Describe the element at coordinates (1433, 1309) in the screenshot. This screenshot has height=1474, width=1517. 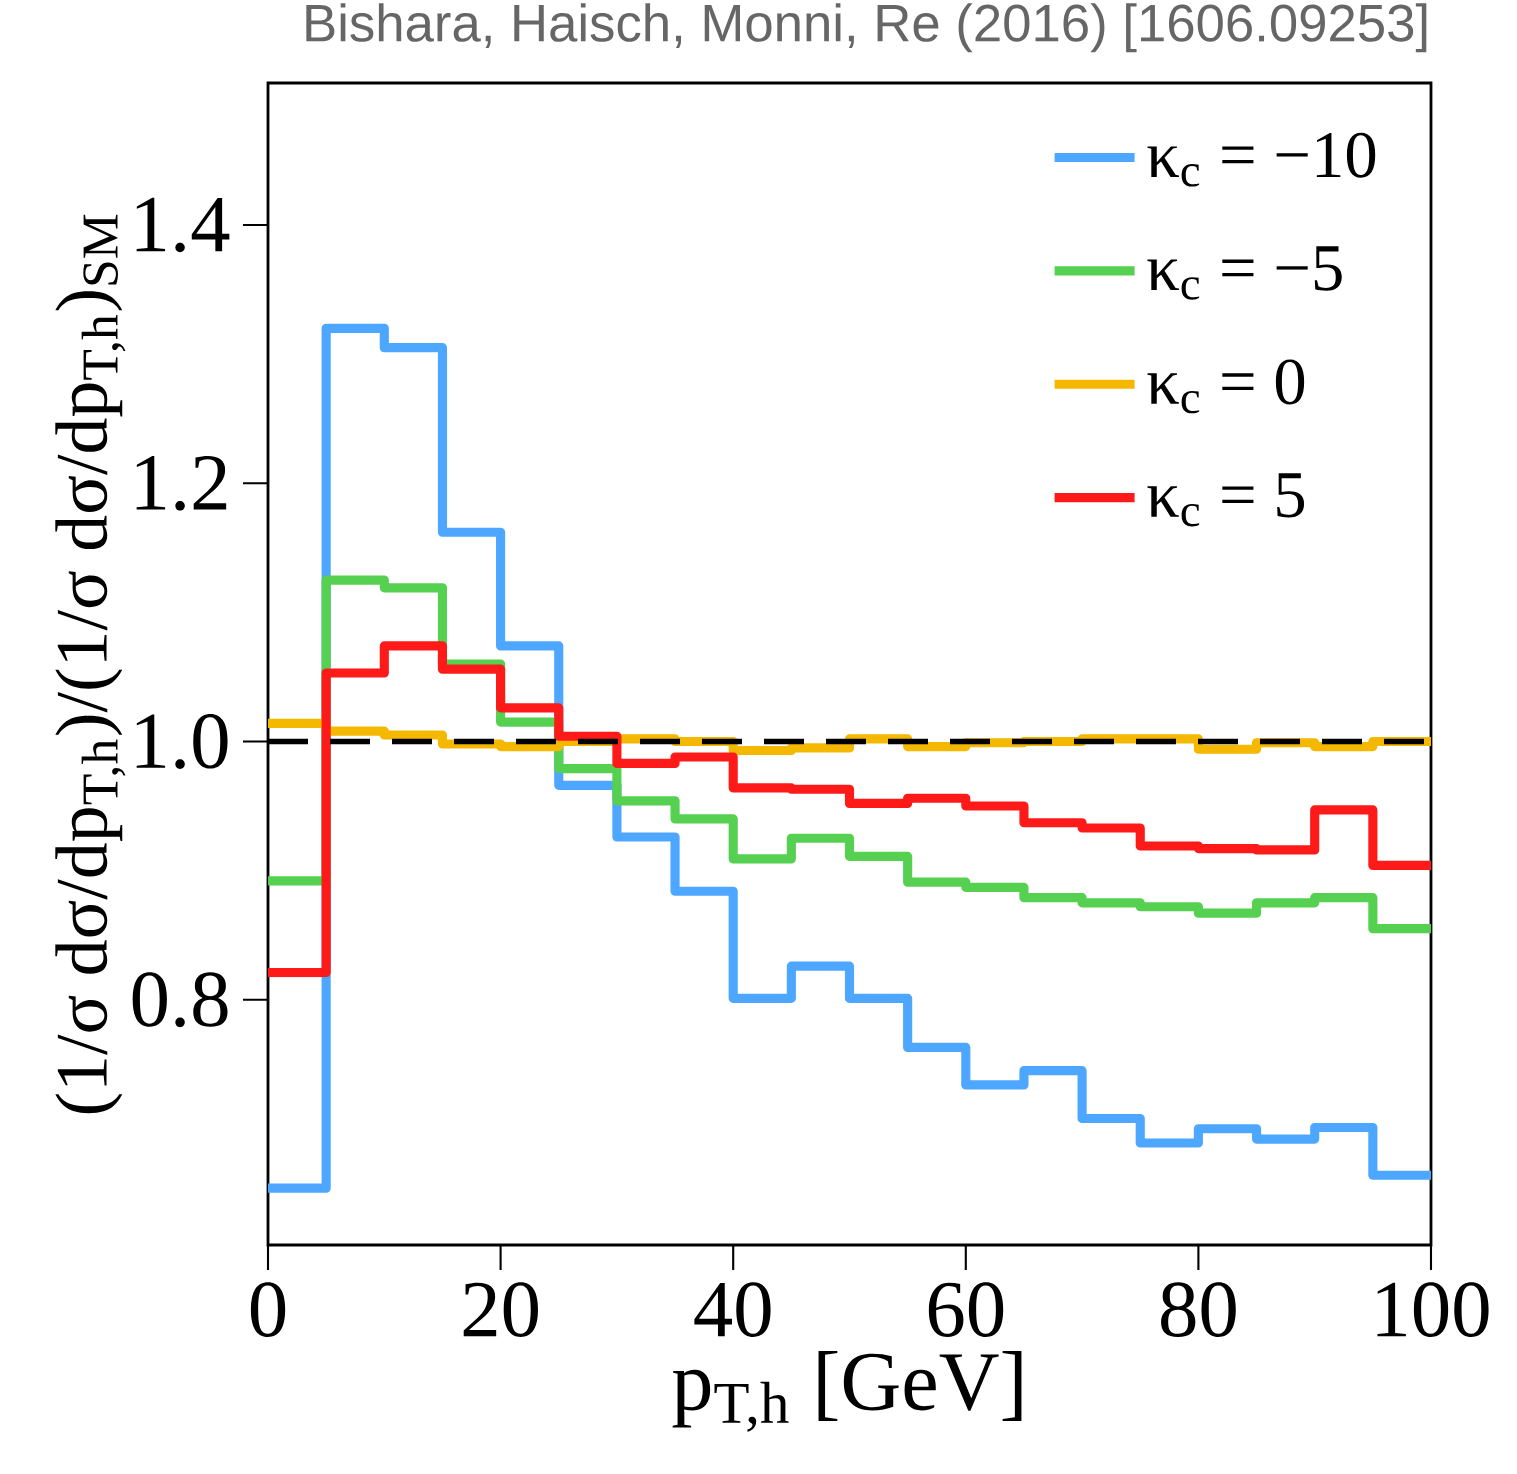
I see `x-tick-label: 100` at that location.